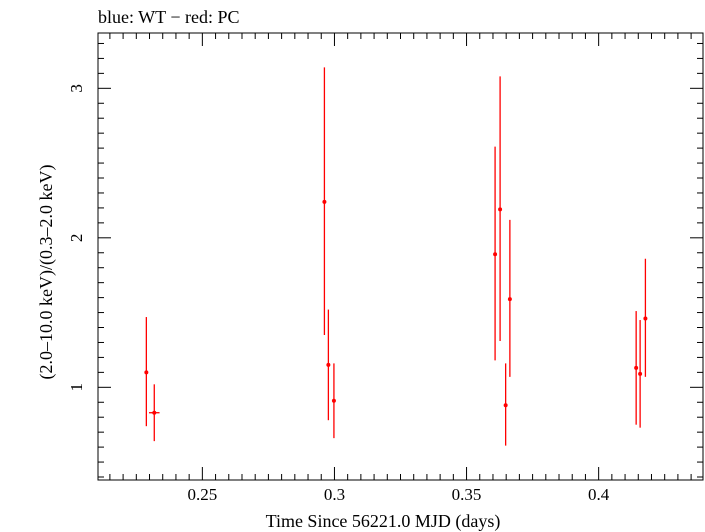  Describe the element at coordinates (46, 272) in the screenshot. I see `y-axis-label: (2.0–10.0 keV)/(0.3–2.0 keV)` at that location.